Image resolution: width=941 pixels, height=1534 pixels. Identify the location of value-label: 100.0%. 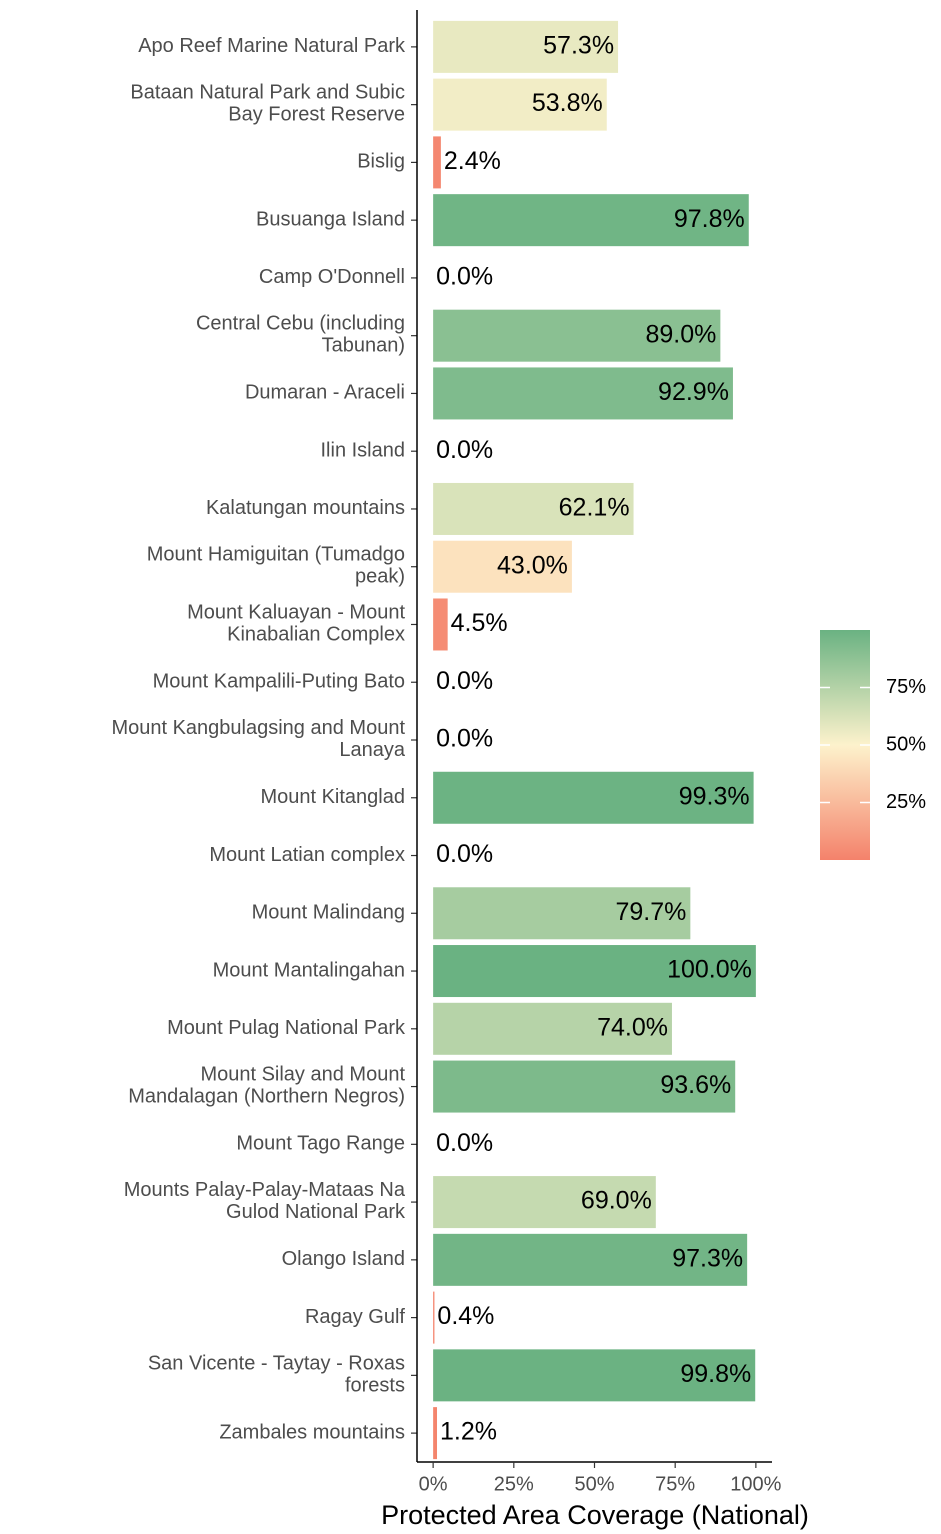
(709, 970).